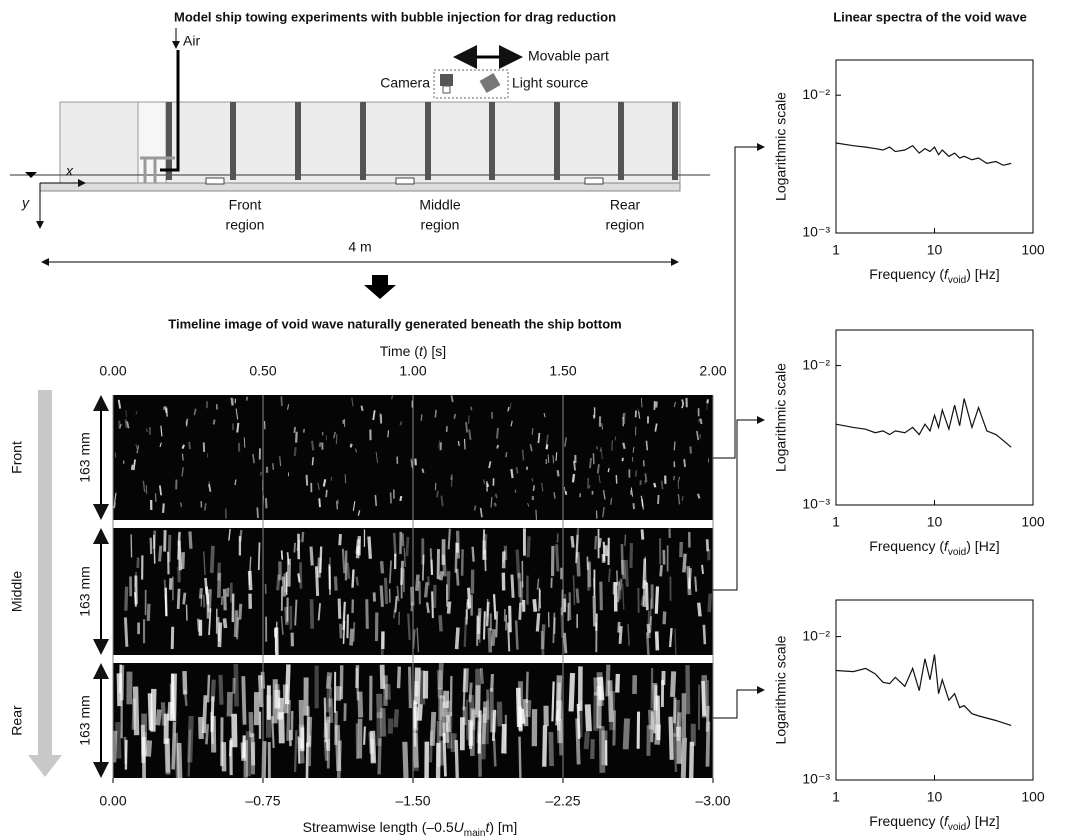  Describe the element at coordinates (378, 827) in the screenshot. I see `label-part: Streamwise length (–0.5` at that location.